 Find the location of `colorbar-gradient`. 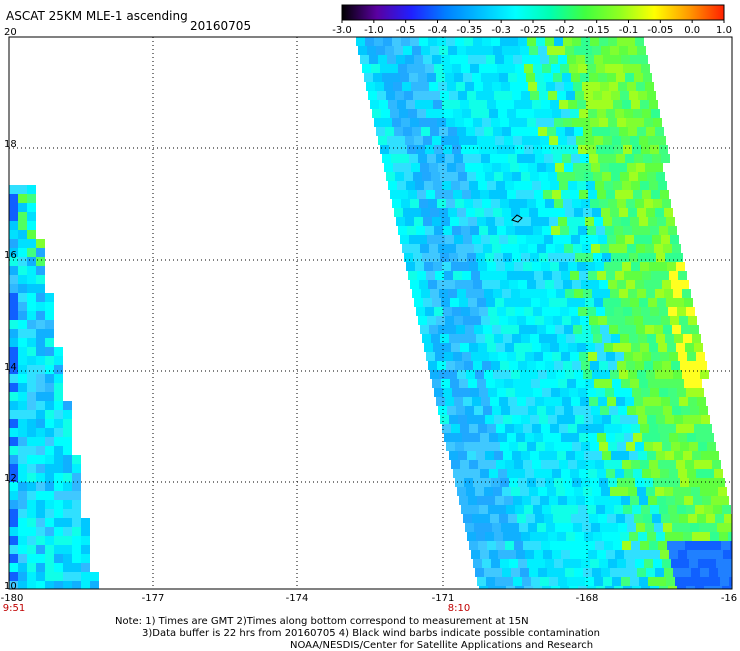

colorbar-gradient is located at coordinates (533, 12).